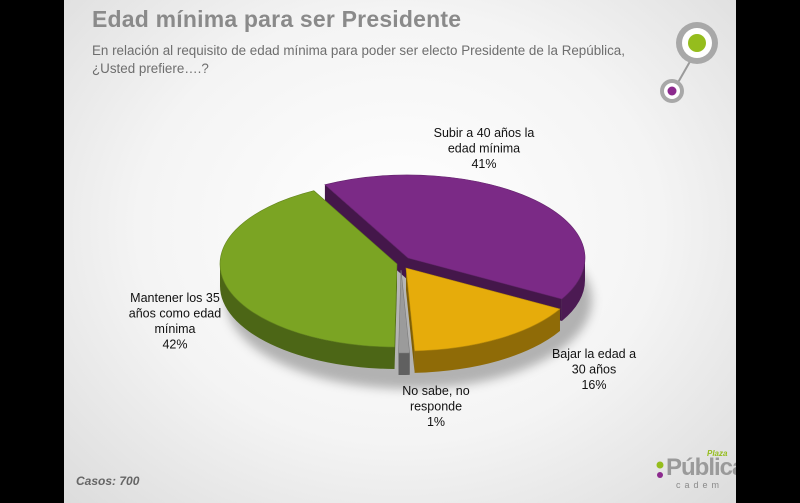 The width and height of the screenshot is (800, 503). Describe the element at coordinates (672, 91) in the screenshot. I see `logo-purple-dot` at that location.